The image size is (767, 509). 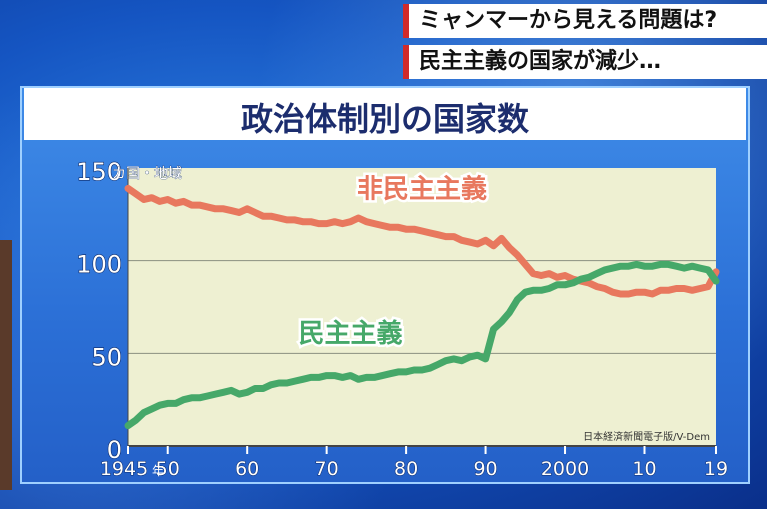 What do you see at coordinates (114, 450) in the screenshot?
I see `y-tick-label: 0` at bounding box center [114, 450].